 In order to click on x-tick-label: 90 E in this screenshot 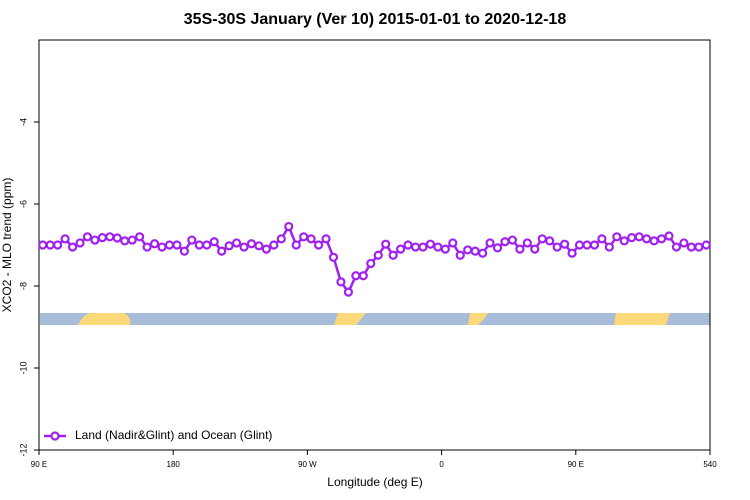, I will do `click(39, 464)`.